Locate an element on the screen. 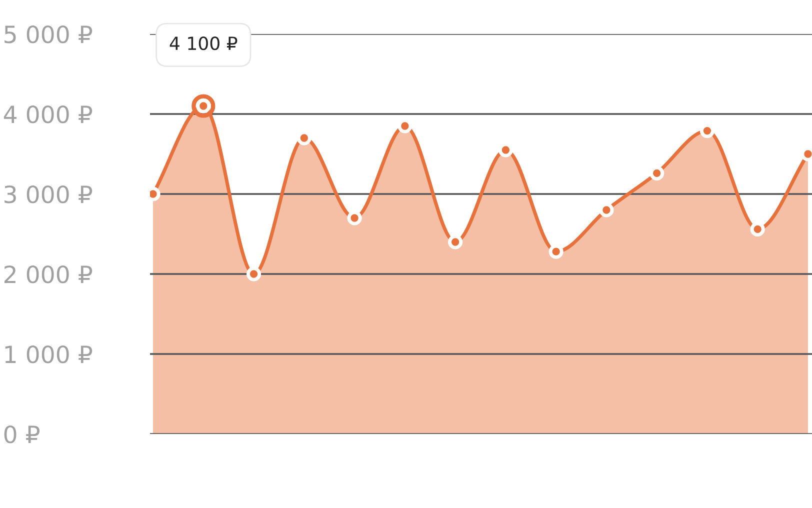  y-tick-label: 0 ₽ is located at coordinates (22, 434).